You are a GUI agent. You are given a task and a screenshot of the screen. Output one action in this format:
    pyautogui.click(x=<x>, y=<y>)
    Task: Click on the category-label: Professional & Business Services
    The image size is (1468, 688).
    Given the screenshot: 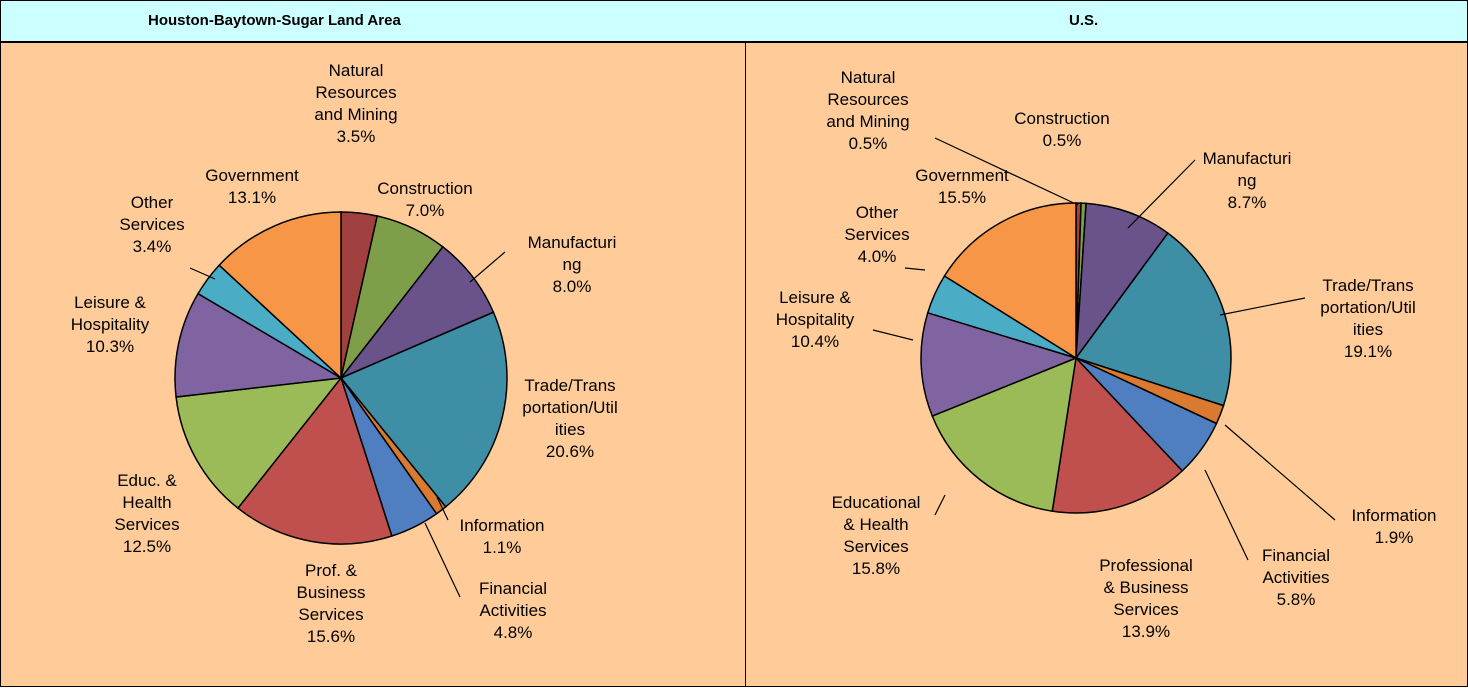 What is the action you would take?
    pyautogui.click(x=1146, y=587)
    